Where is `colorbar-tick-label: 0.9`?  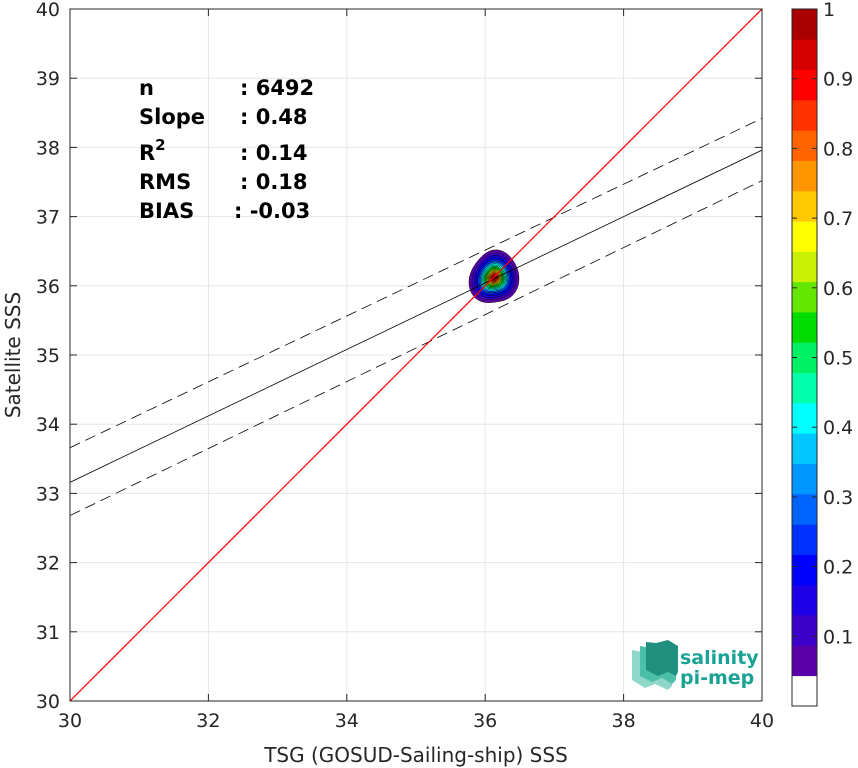
colorbar-tick-label: 0.9 is located at coordinates (838, 80).